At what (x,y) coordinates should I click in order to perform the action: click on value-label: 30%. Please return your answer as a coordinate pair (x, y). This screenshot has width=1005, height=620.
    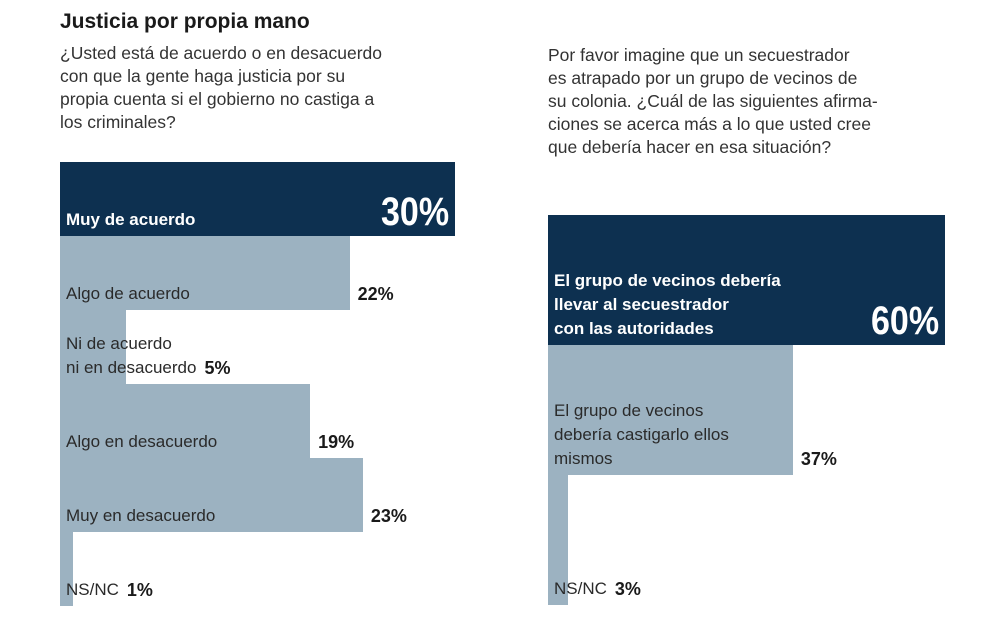
    Looking at the image, I should click on (414, 212).